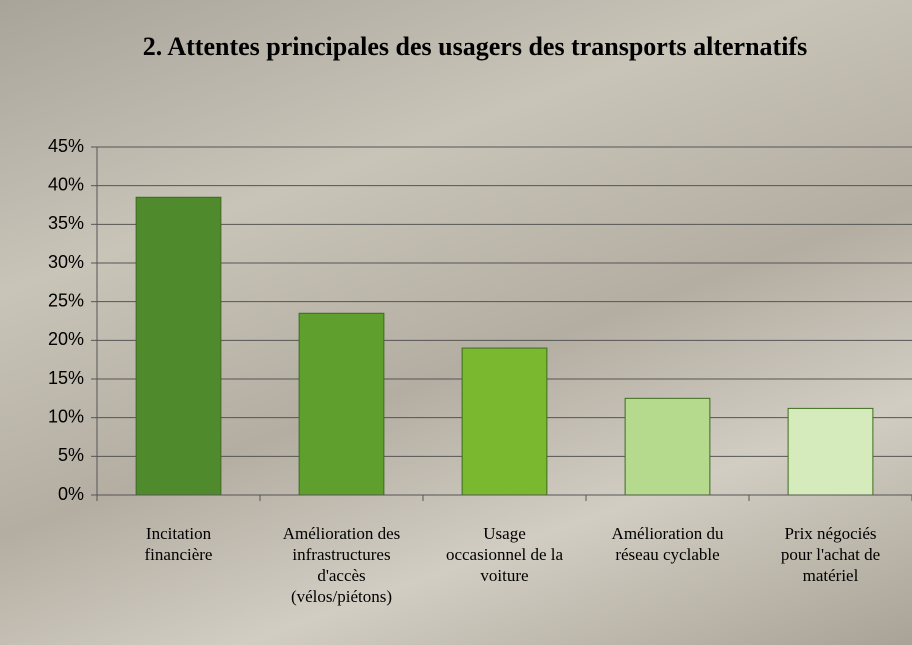  I want to click on y-tick-label: 45%, so click(66, 146).